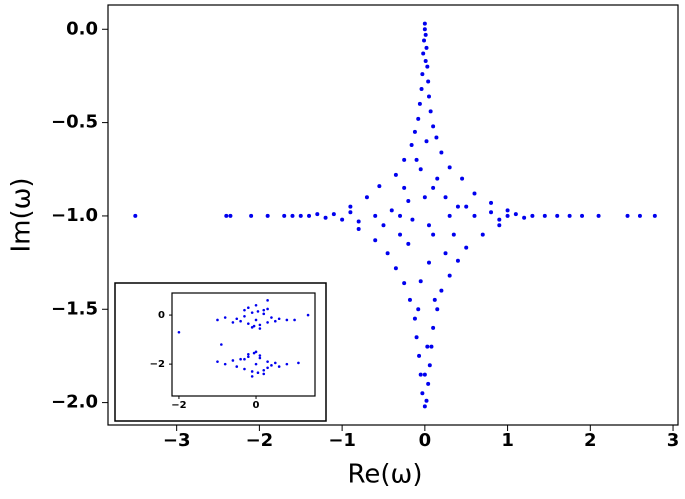  I want to click on plot-frame, so click(243, 344).